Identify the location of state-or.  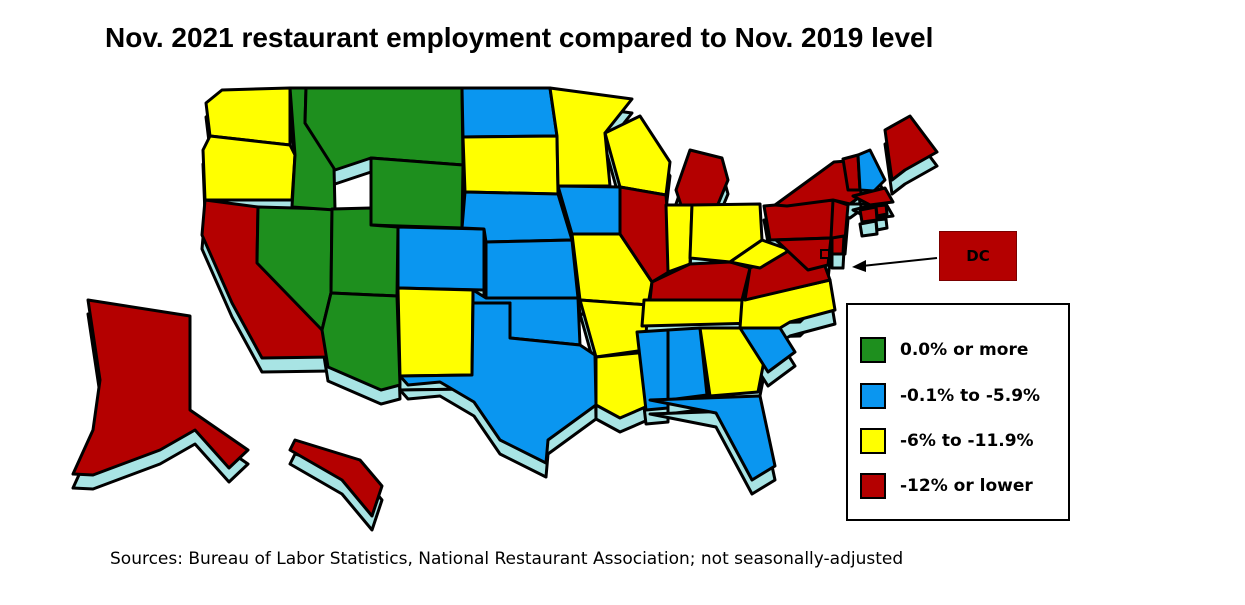
(249, 168).